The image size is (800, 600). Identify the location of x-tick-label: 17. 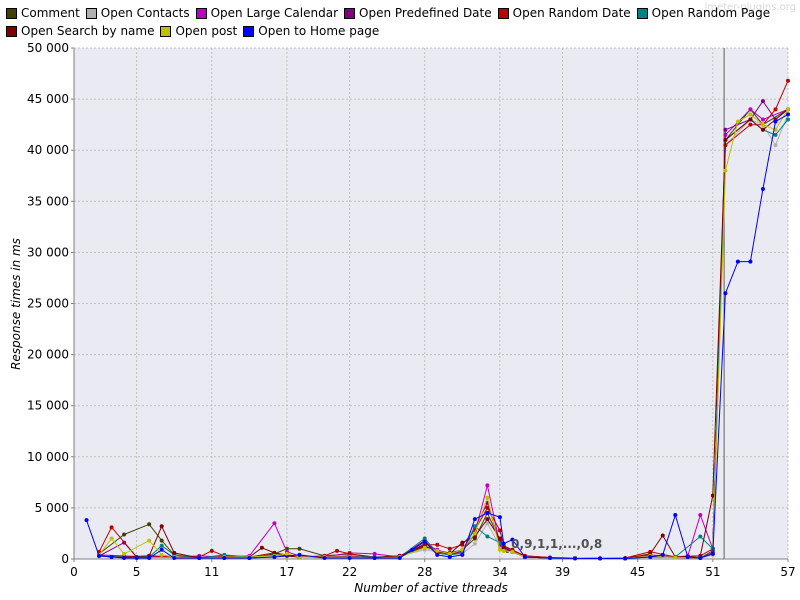
(286, 572).